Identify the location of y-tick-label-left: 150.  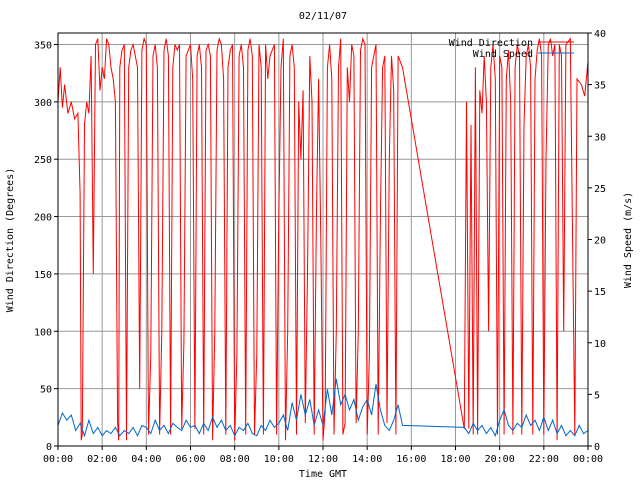
(43, 275).